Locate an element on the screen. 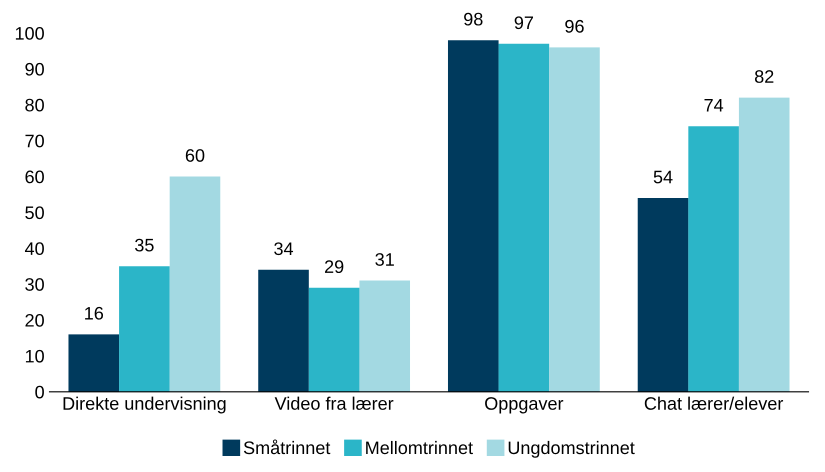  data-label: 31 is located at coordinates (384, 259).